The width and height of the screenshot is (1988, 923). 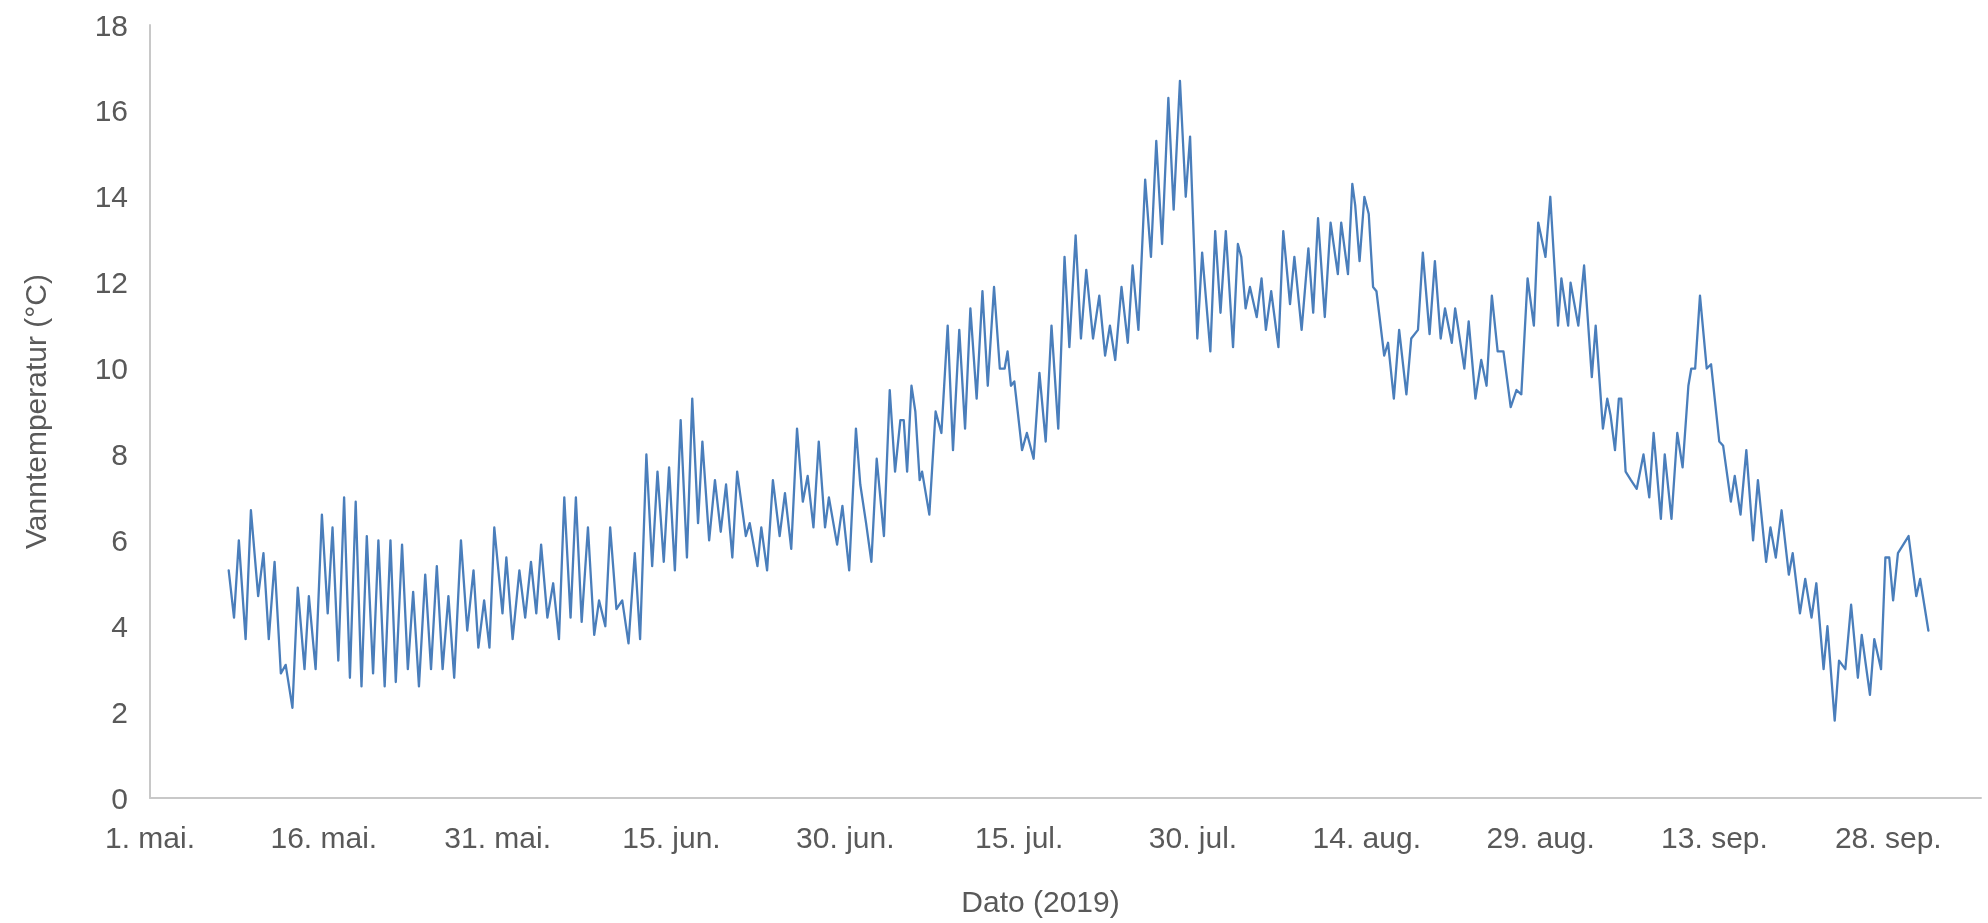 I want to click on x-tick-label: 29. aug., so click(x=1540, y=837).